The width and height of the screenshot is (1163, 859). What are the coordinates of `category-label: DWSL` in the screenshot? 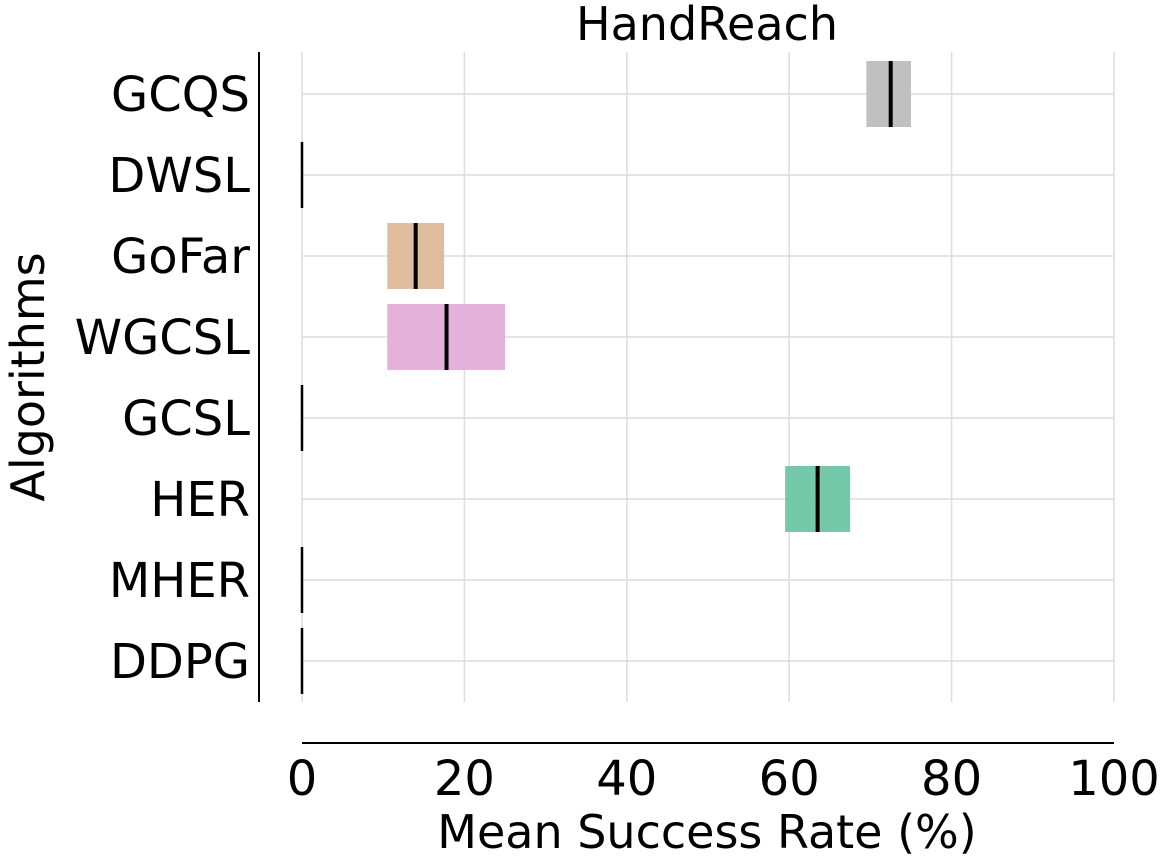 It's located at (179, 176).